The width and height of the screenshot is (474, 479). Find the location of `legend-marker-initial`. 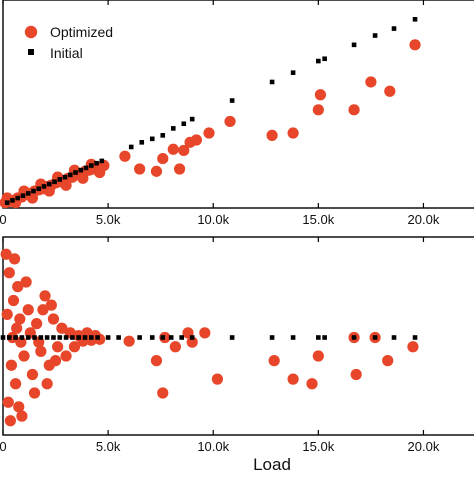

legend-marker-initial is located at coordinates (31, 52).